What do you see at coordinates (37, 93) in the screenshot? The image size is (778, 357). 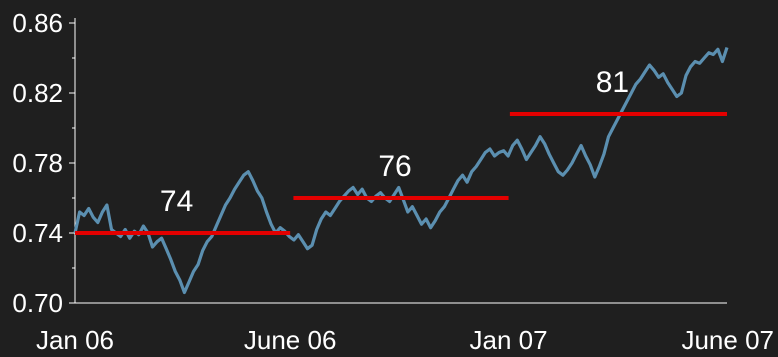 I see `y-tick-label: 0.82` at bounding box center [37, 93].